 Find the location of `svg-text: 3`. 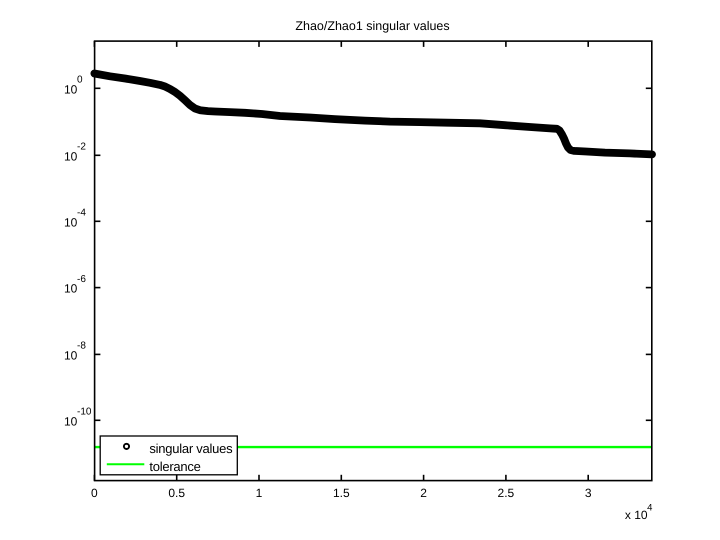

svg-text: 3 is located at coordinates (588, 493).